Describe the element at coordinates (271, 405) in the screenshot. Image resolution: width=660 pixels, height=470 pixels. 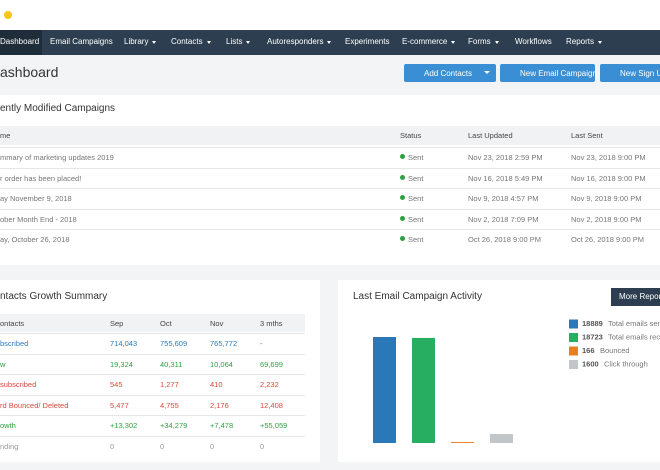
I see `cell: 12,408` at that location.